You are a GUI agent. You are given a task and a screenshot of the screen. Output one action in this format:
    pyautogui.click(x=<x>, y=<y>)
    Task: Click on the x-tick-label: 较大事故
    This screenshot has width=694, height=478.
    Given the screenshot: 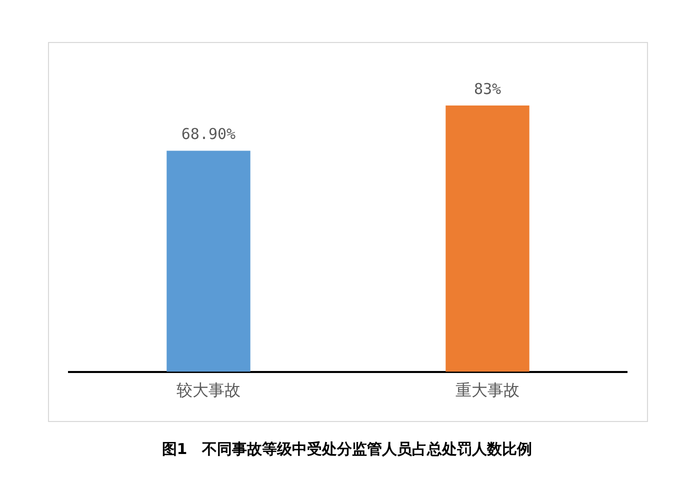 What is the action you would take?
    pyautogui.click(x=208, y=390)
    